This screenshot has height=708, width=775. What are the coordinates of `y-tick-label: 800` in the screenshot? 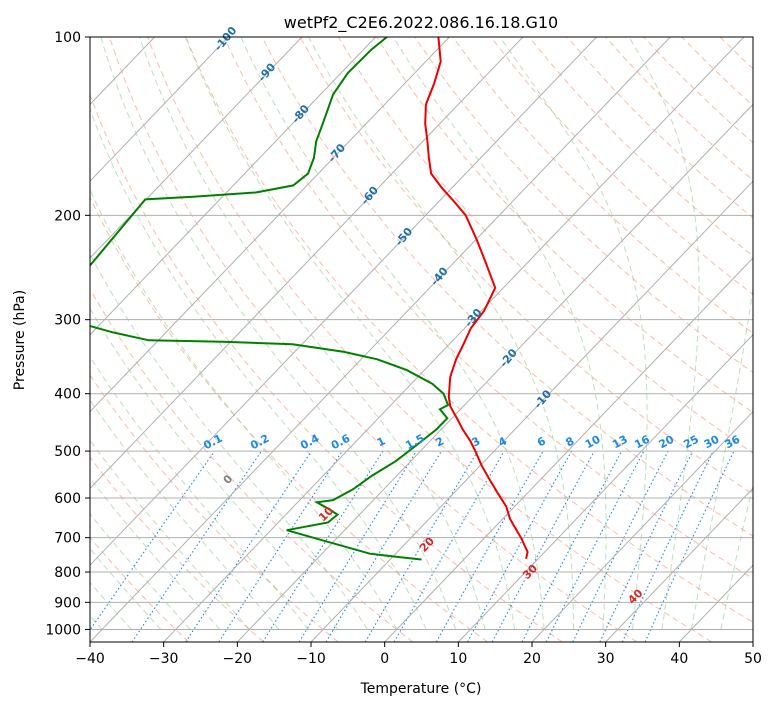 It's located at (67, 573).